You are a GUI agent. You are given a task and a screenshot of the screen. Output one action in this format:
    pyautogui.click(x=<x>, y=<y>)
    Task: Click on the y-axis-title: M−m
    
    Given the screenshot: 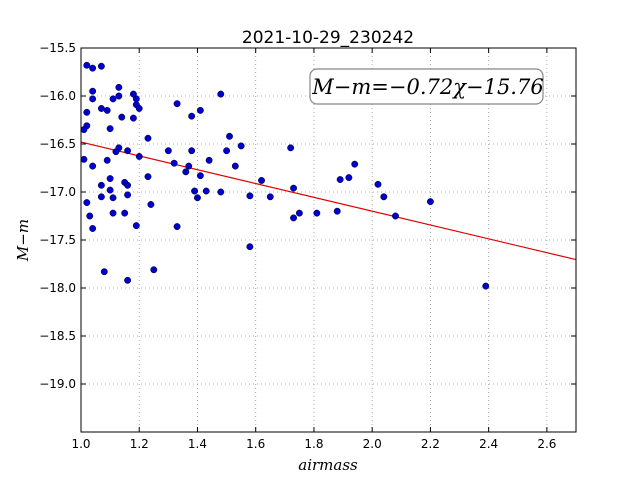 What is the action you would take?
    pyautogui.click(x=23, y=240)
    